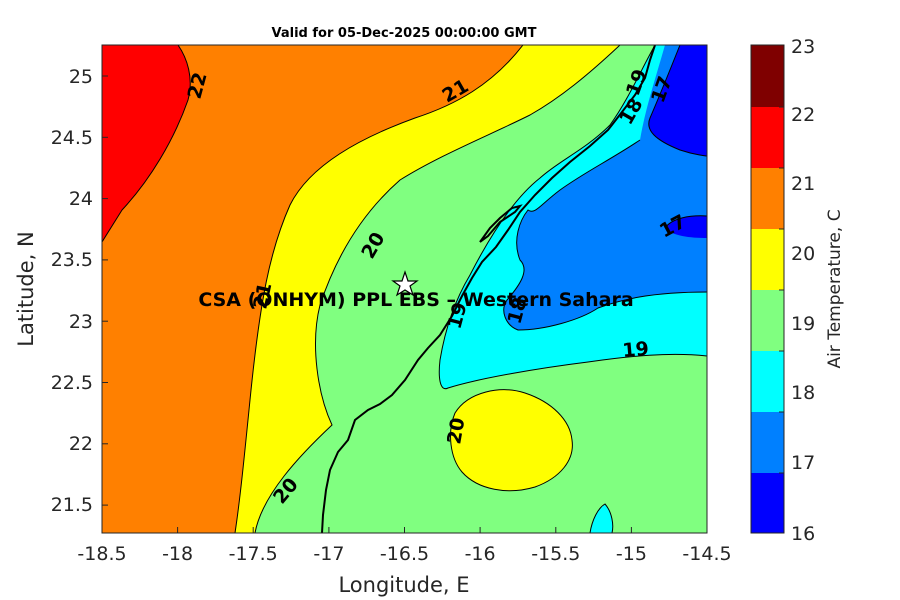 This screenshot has height=600, width=900. What do you see at coordinates (501, 223) in the screenshot?
I see `coastline-peninsula` at bounding box center [501, 223].